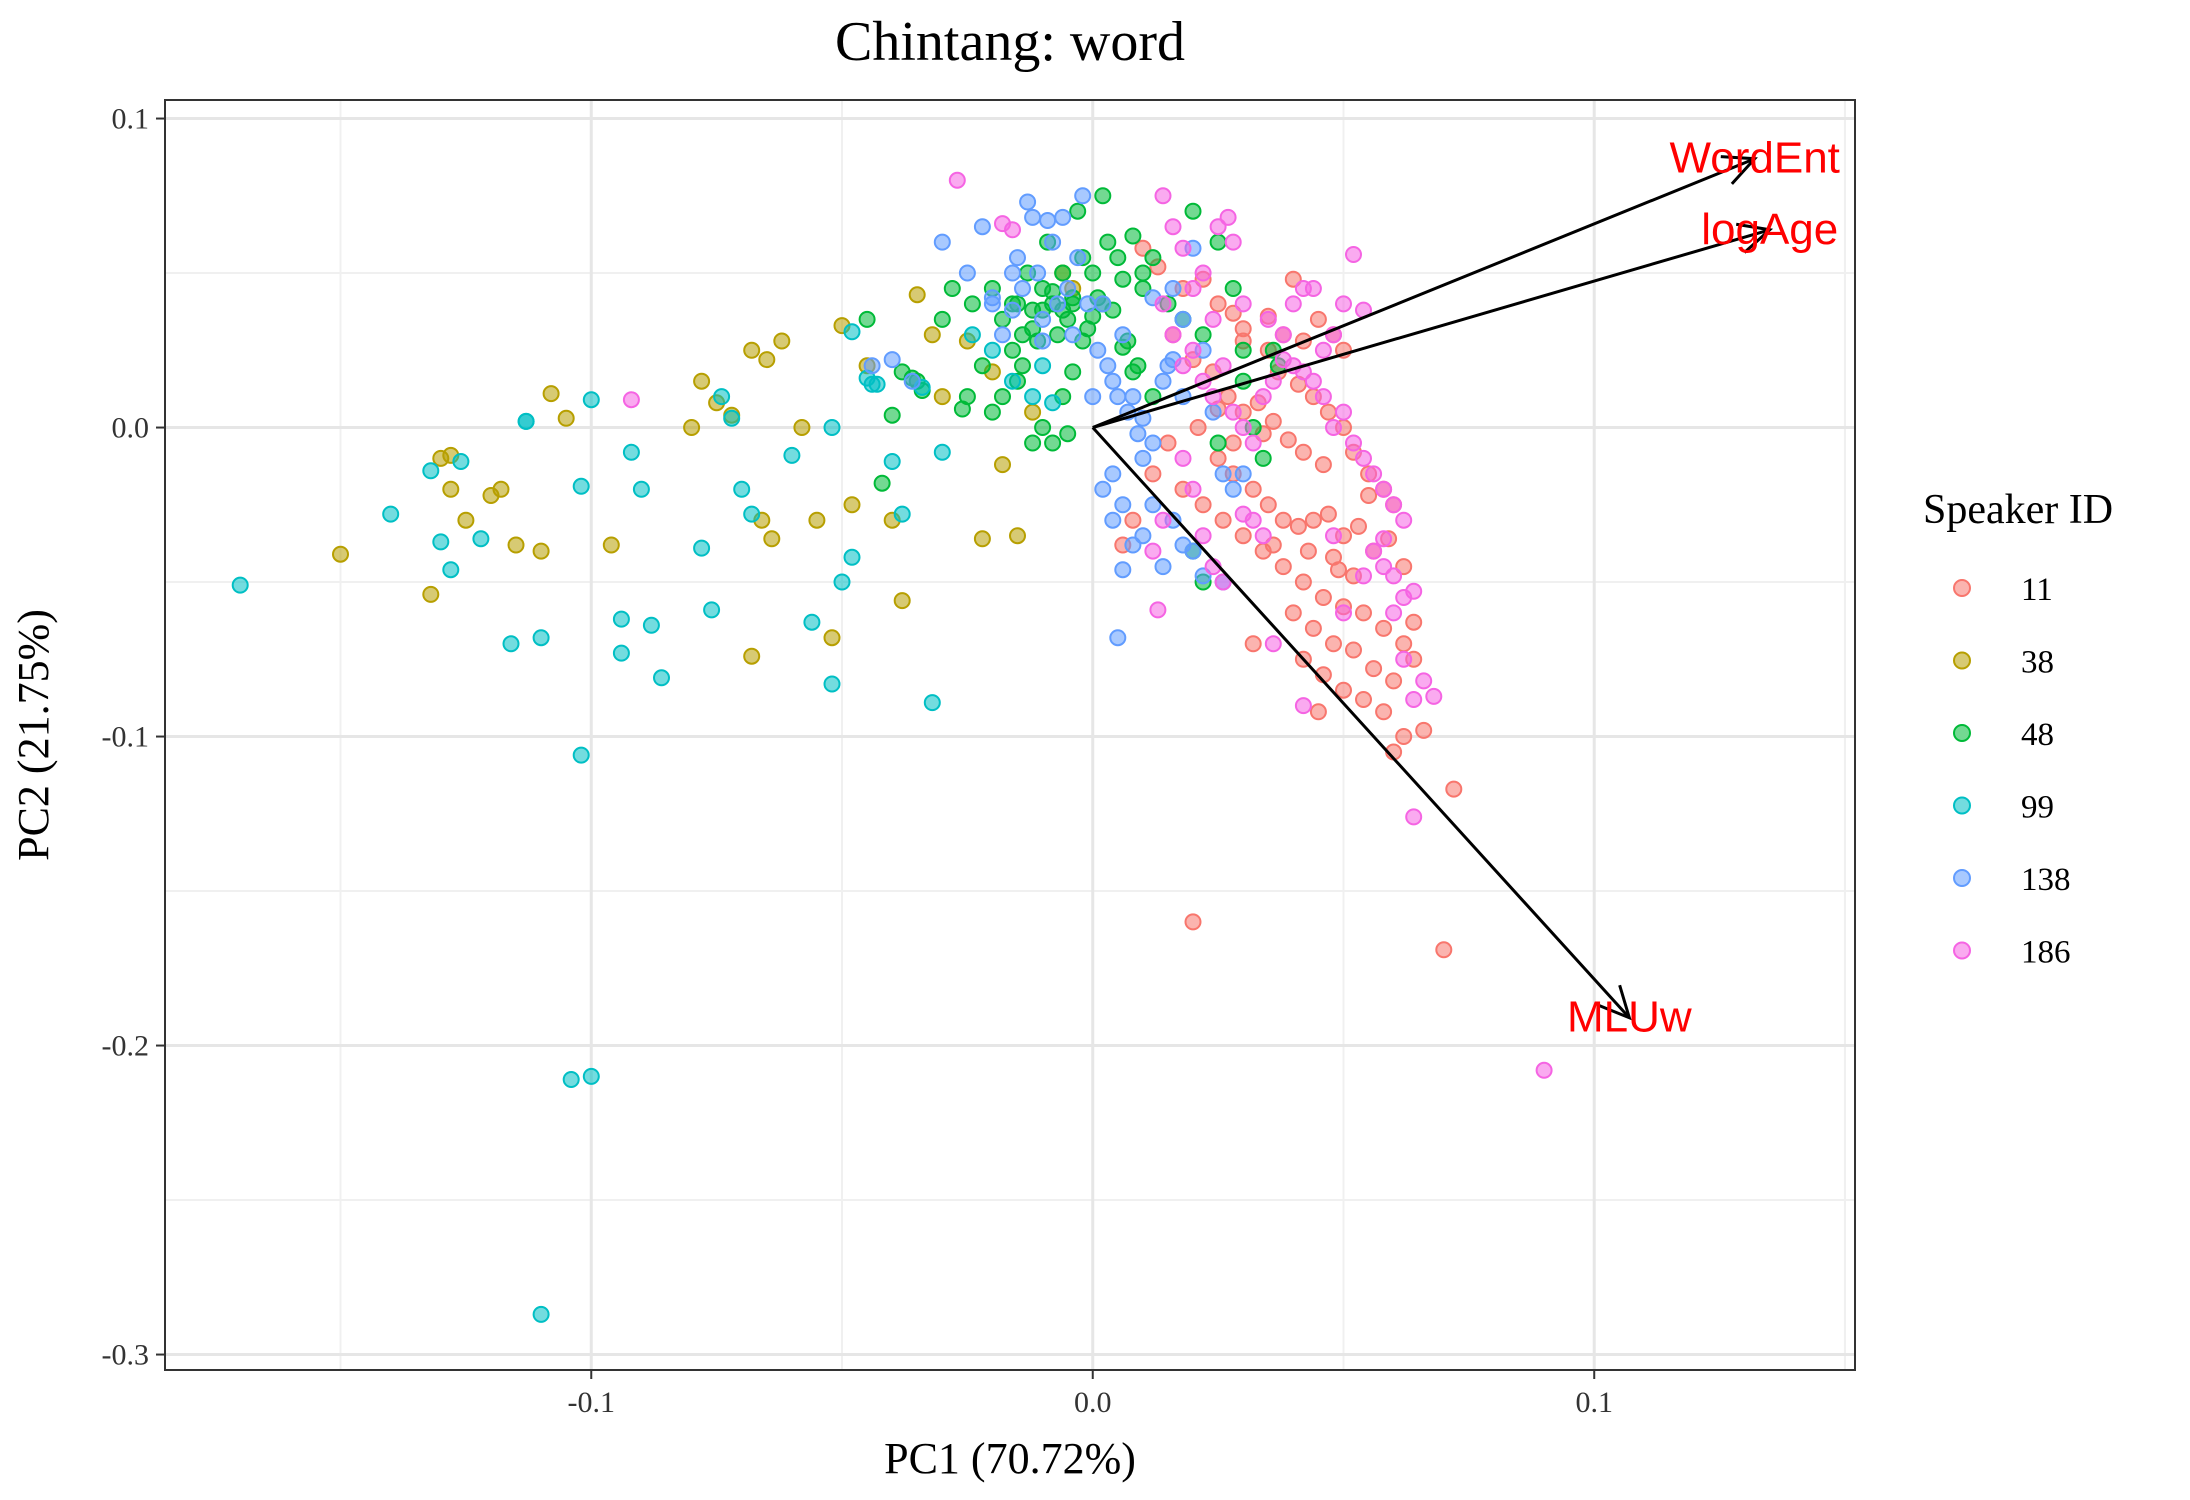 This screenshot has width=2190, height=1500. I want to click on y-axis-title: PC2 (21.75%), so click(33, 735).